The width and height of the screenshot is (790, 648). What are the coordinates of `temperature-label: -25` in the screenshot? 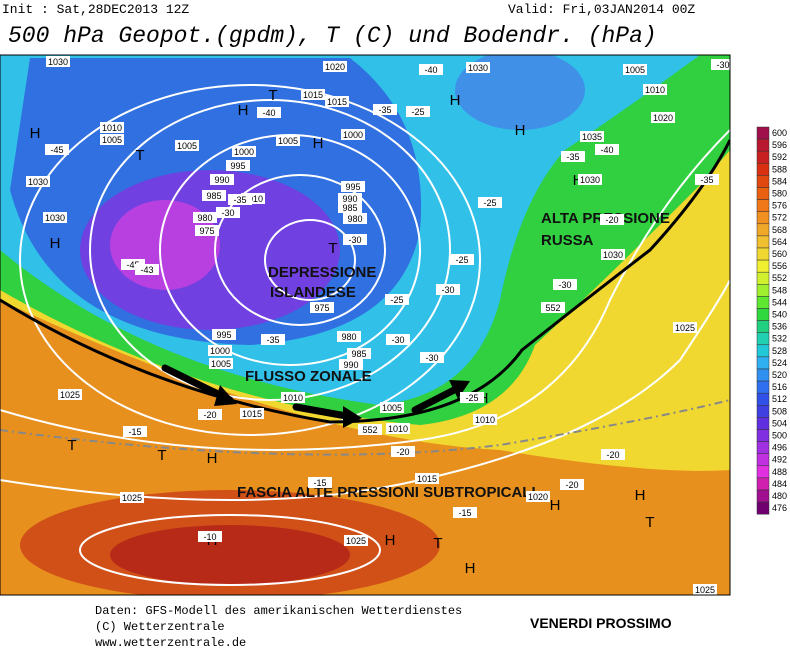 It's located at (472, 397).